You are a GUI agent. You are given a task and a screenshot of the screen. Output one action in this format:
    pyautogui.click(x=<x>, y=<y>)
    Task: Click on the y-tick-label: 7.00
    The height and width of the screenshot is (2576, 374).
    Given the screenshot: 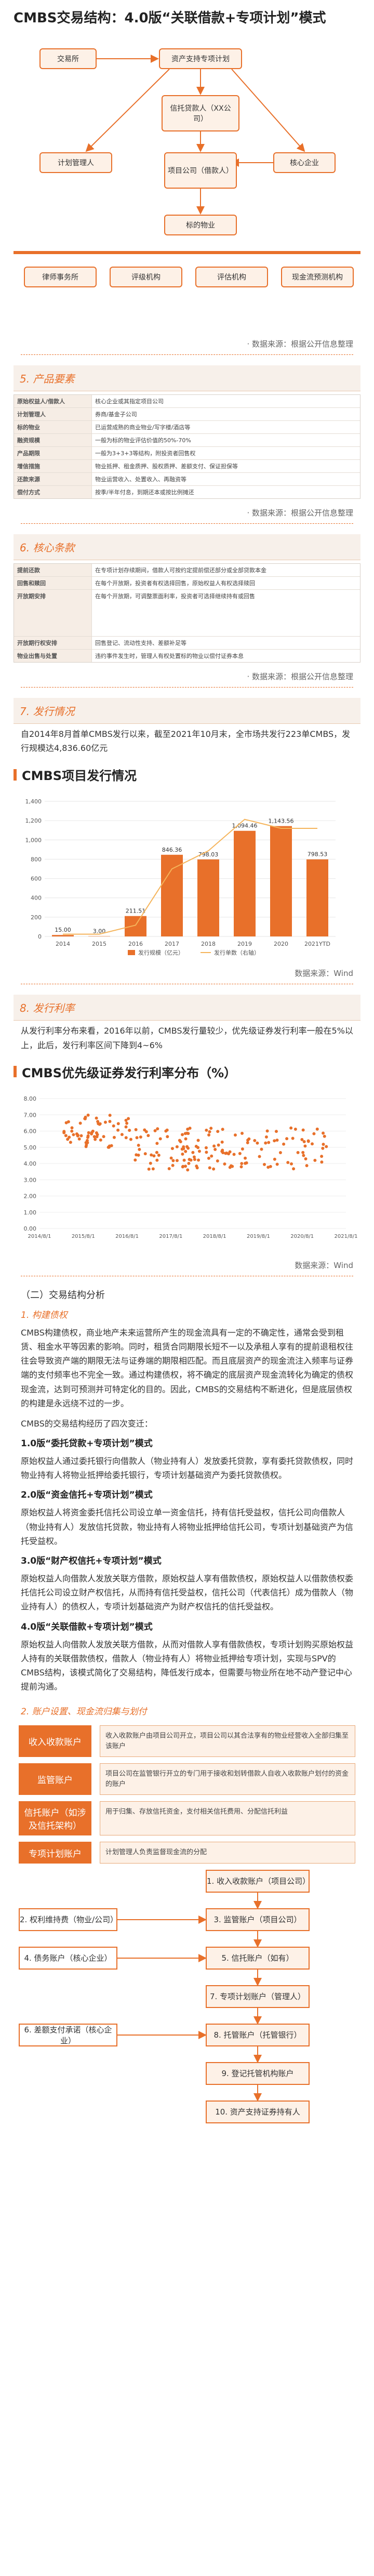 What is the action you would take?
    pyautogui.click(x=30, y=1115)
    